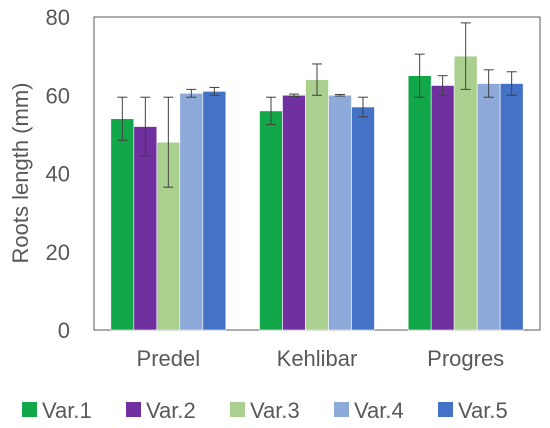 The width and height of the screenshot is (550, 428). Describe the element at coordinates (171, 410) in the screenshot. I see `legend-label: Var.2` at that location.